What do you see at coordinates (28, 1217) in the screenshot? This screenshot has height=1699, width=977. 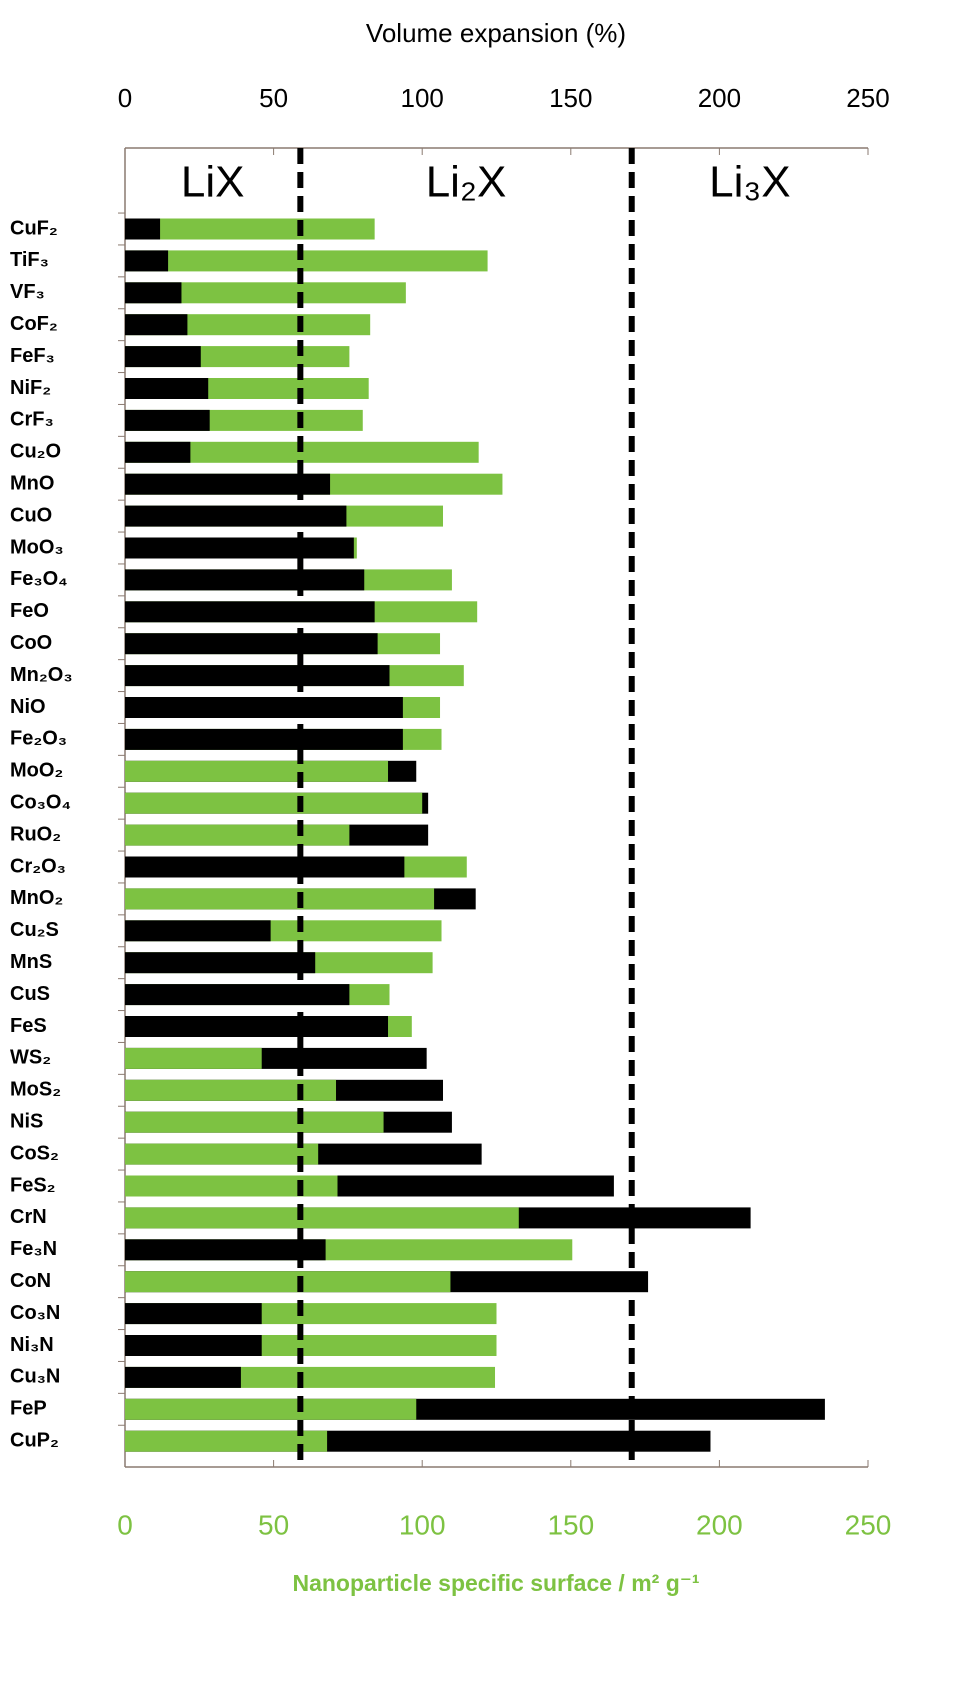 I see `category-label: CrN` at bounding box center [28, 1217].